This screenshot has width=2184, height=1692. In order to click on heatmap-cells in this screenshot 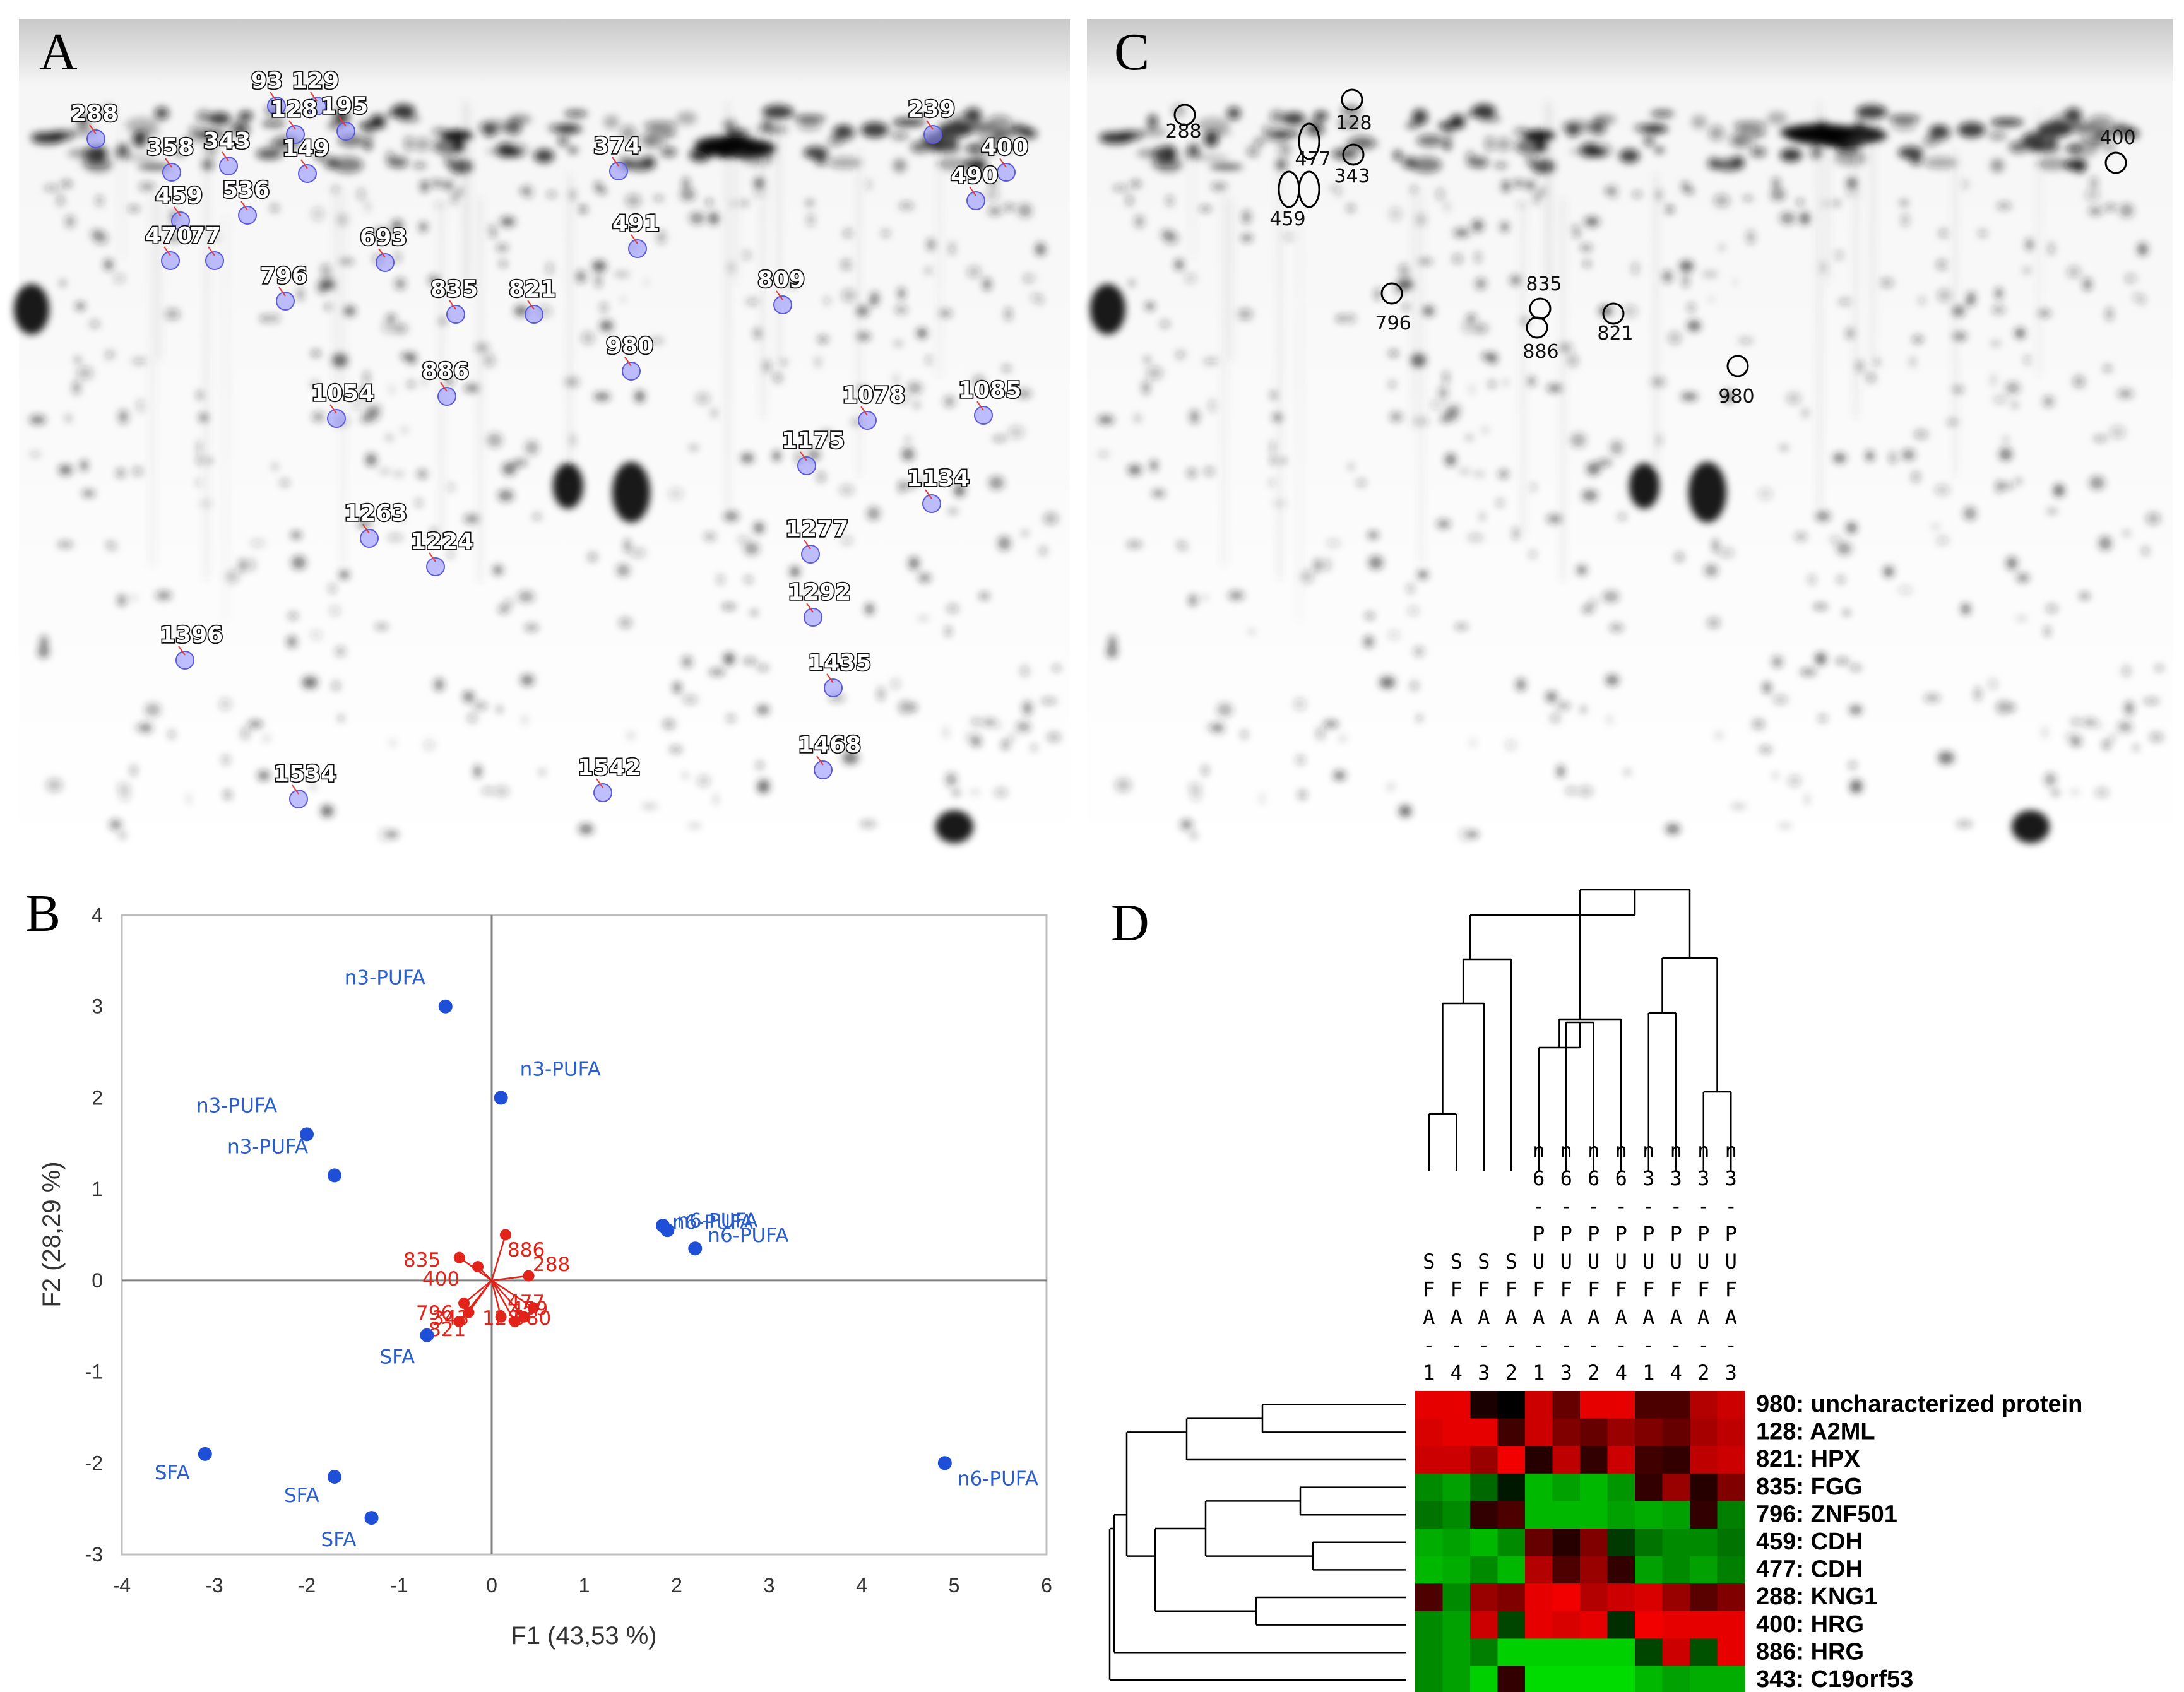, I will do `click(1580, 1541)`.